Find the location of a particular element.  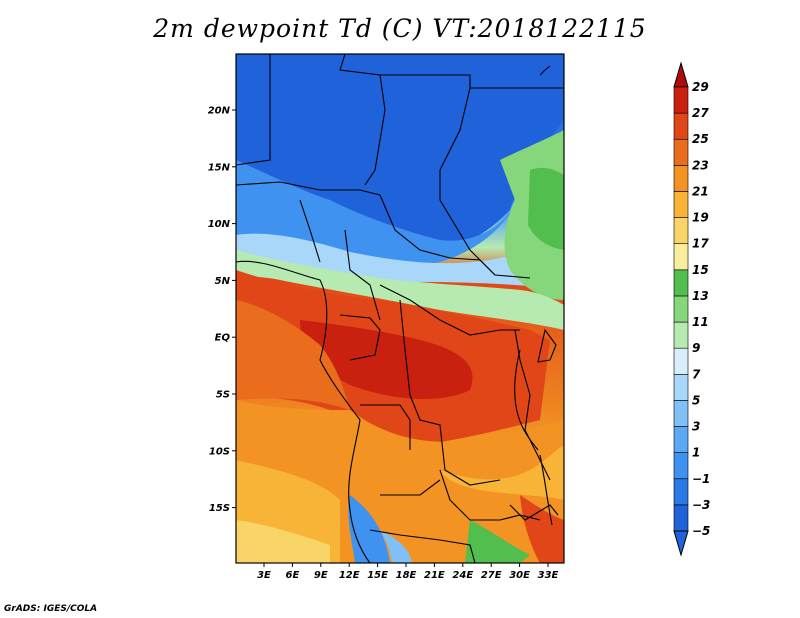

longitude-axis: 3E 6E 9E 12E 15E 18E 21E 24E 27E 30E 33E is located at coordinates (408, 572).